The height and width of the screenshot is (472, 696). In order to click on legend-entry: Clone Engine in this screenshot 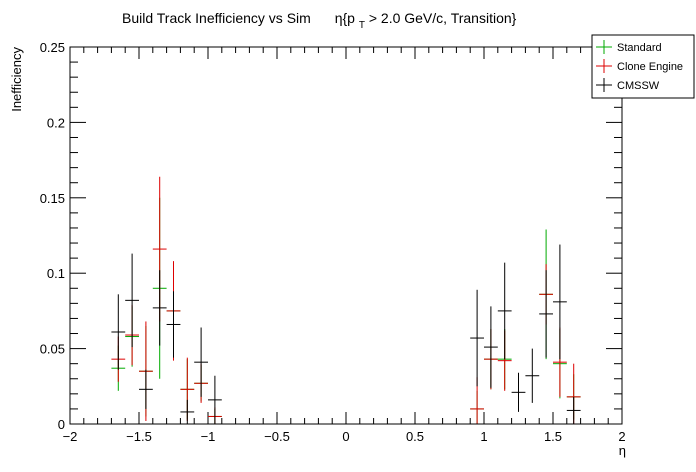, I will do `click(639, 66)`.